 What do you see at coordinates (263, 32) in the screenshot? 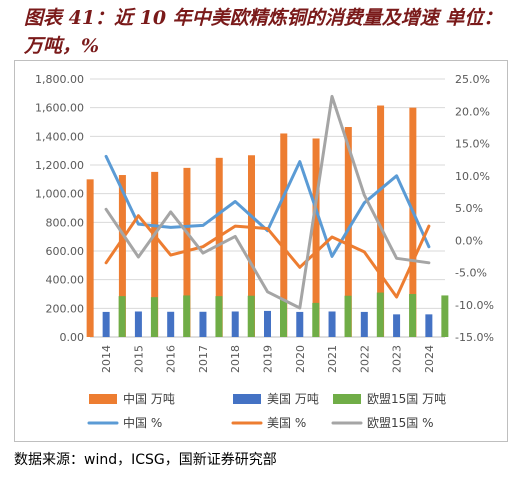
I see `chart-title: 图表 41：近 10 年中美欧精炼铜的消费量及增速 单位：万吨，%` at bounding box center [263, 32].